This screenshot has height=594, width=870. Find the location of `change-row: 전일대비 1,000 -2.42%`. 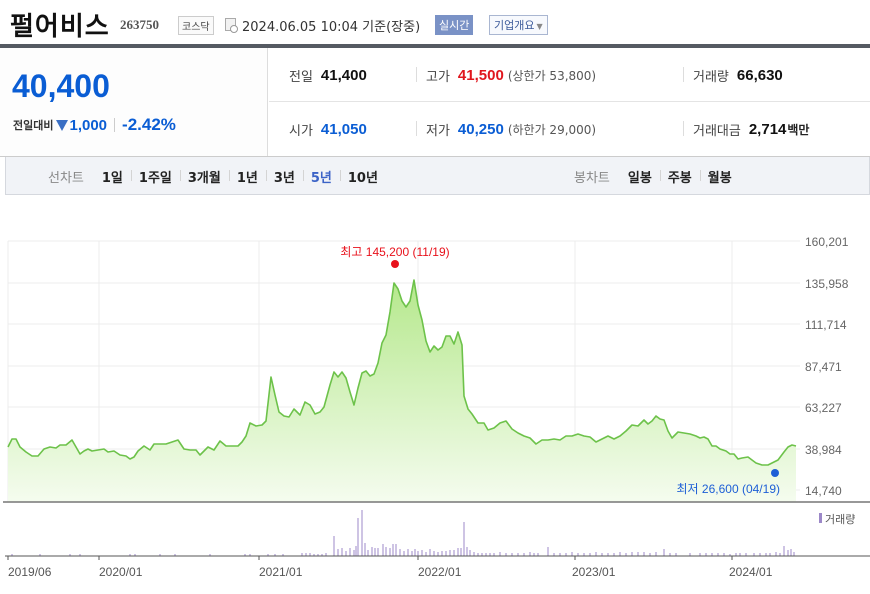

change-row: 전일대비 1,000 -2.42% is located at coordinates (94, 125).